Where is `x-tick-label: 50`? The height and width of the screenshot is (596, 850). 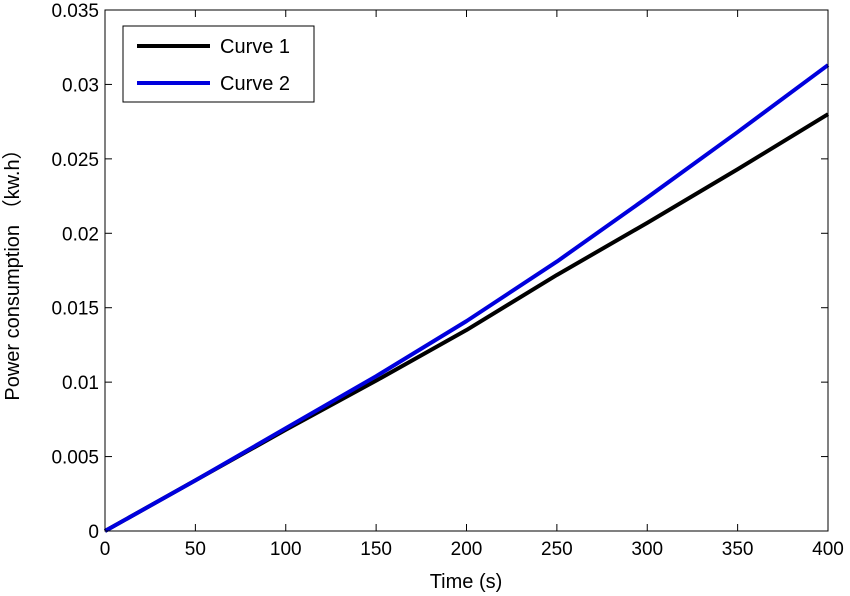
x-tick-label: 50 is located at coordinates (195, 549).